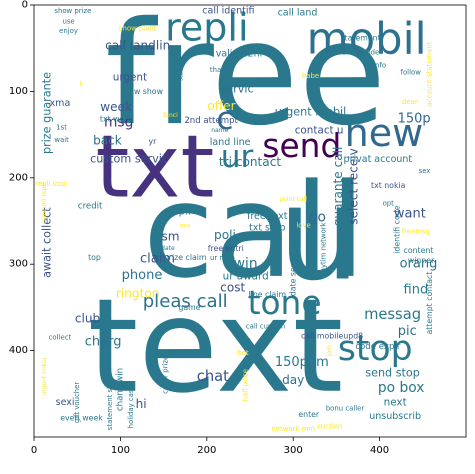 The height and width of the screenshot is (474, 475). I want to click on word-call-identifi: call identifi, so click(228, 11).